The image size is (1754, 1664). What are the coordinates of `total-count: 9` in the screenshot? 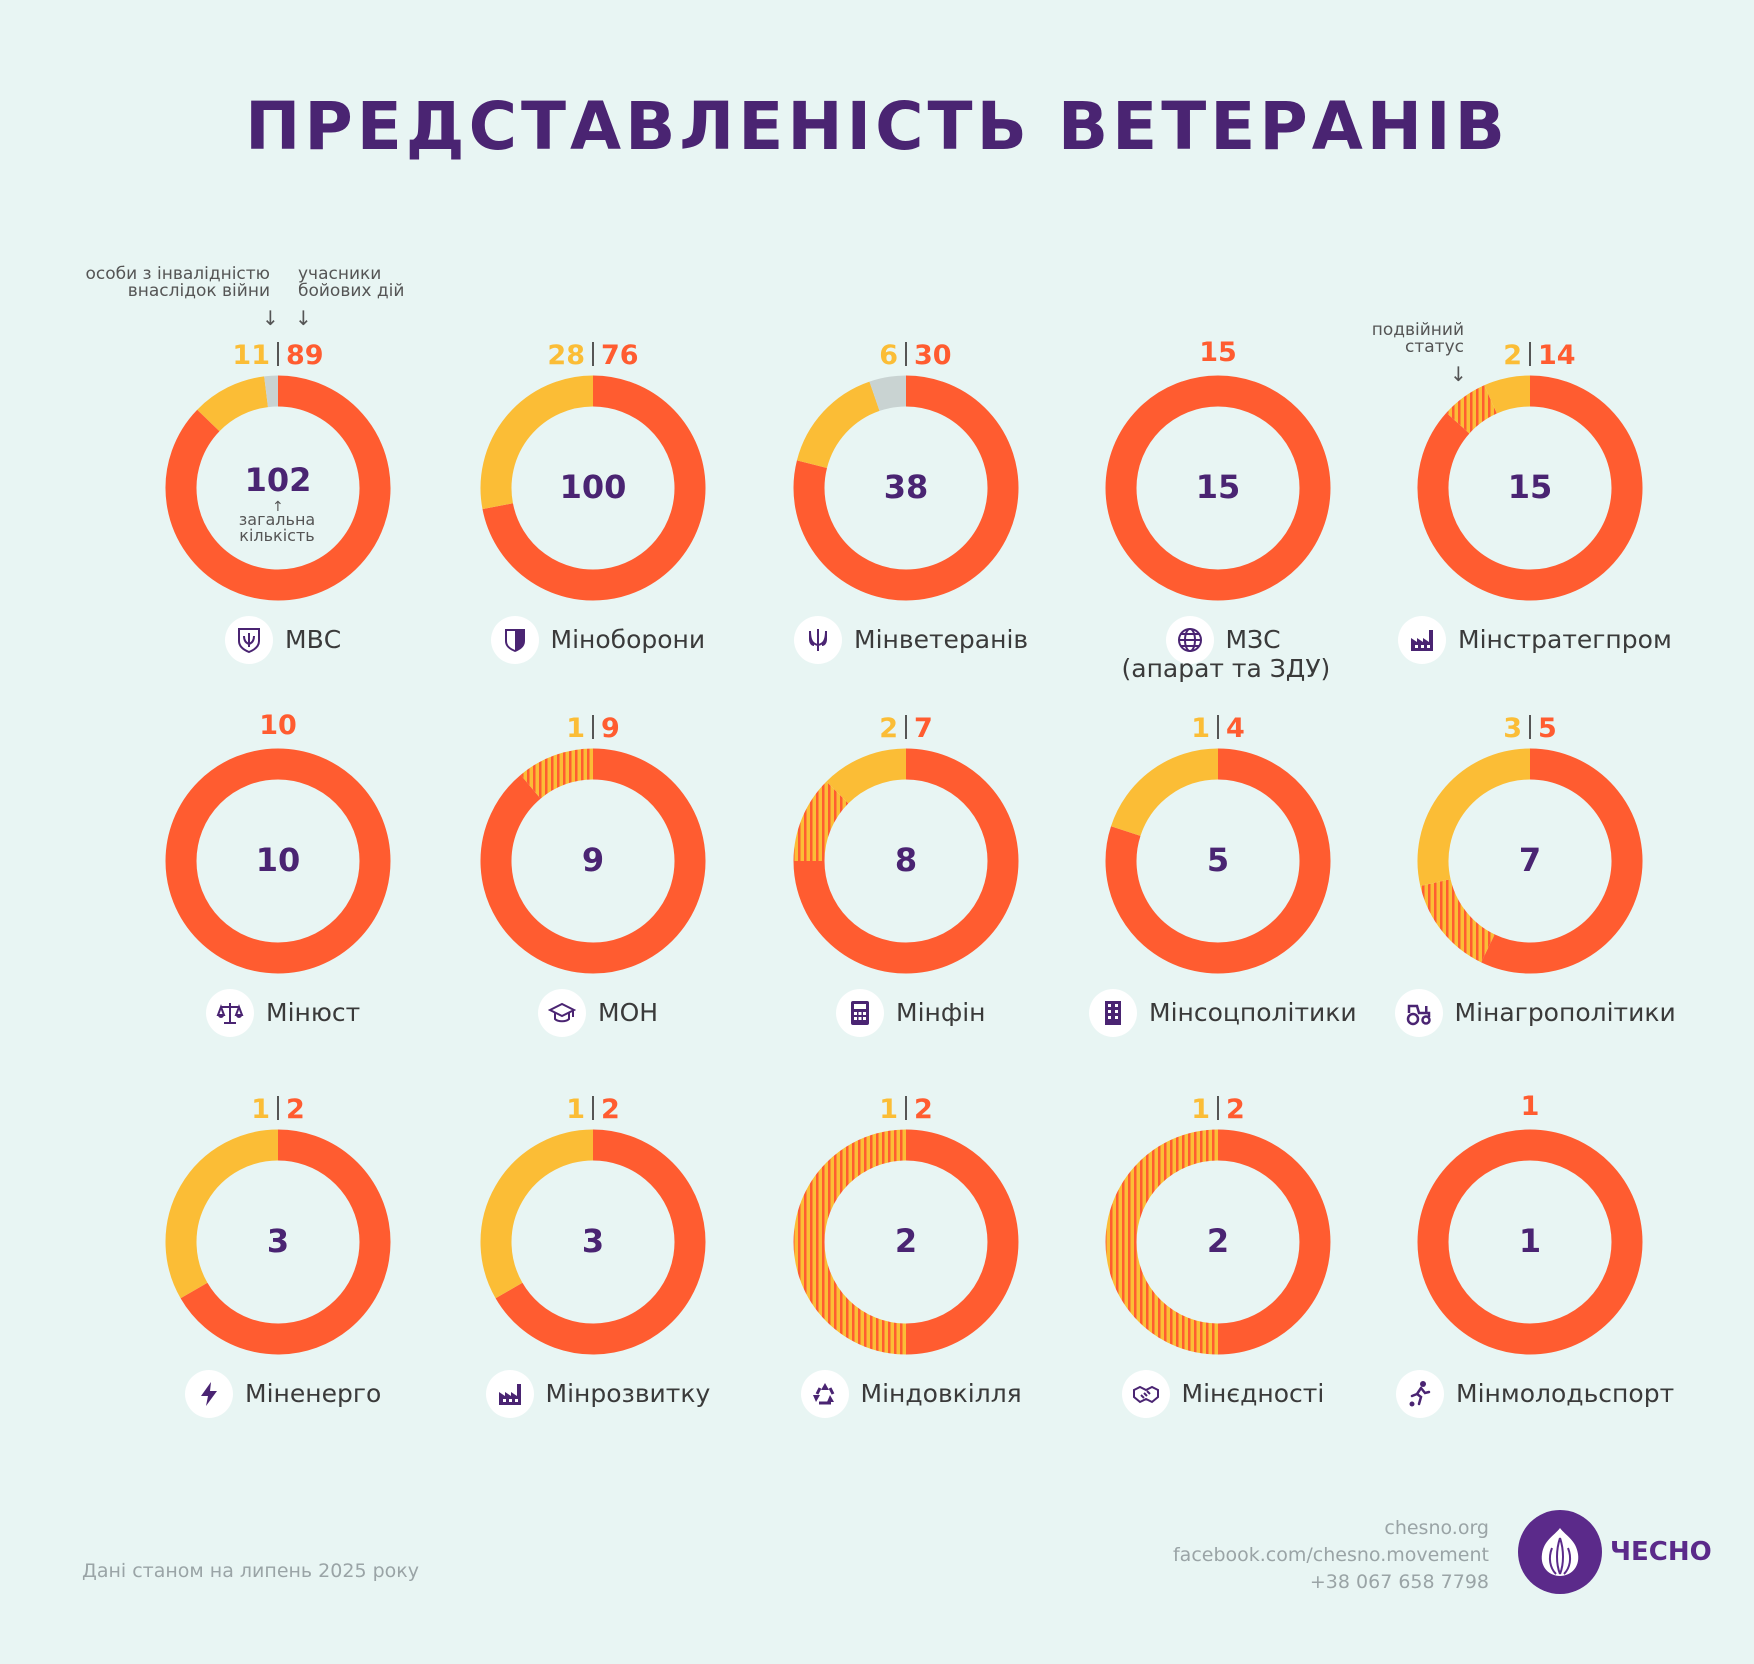 It's located at (593, 860).